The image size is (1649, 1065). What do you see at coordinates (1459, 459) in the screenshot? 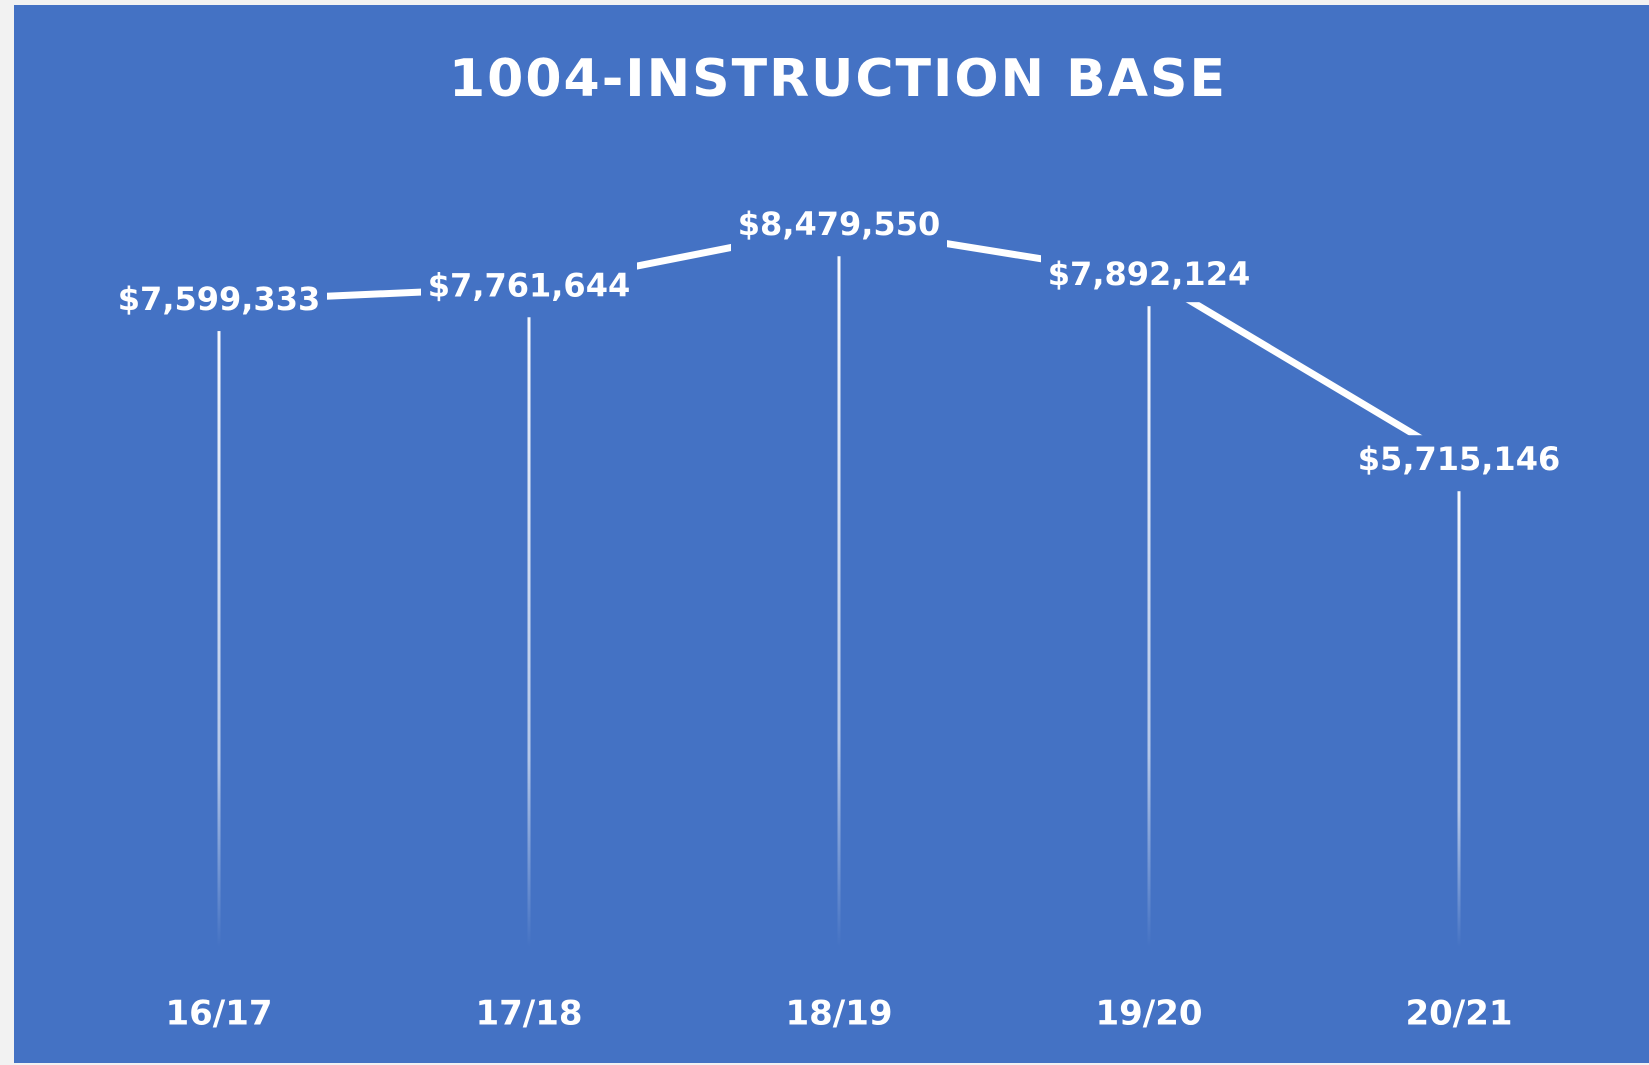
I see `data-label: $5,715,146` at bounding box center [1459, 459].